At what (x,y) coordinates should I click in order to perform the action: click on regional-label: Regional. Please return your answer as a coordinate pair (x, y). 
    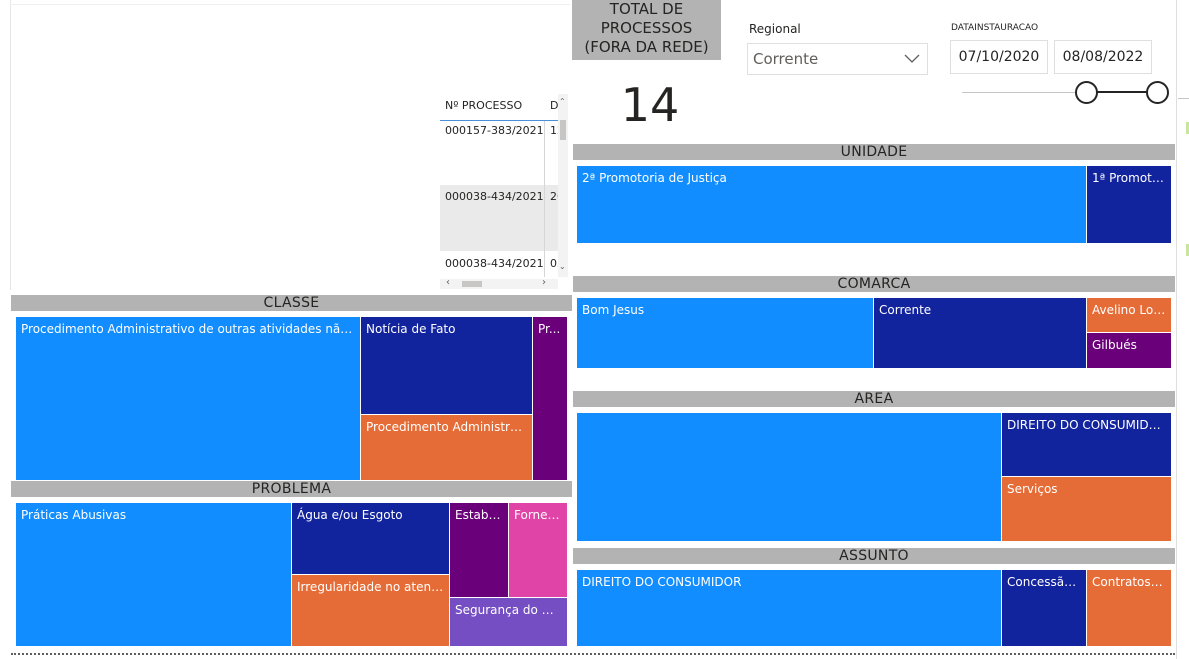
    Looking at the image, I should click on (775, 29).